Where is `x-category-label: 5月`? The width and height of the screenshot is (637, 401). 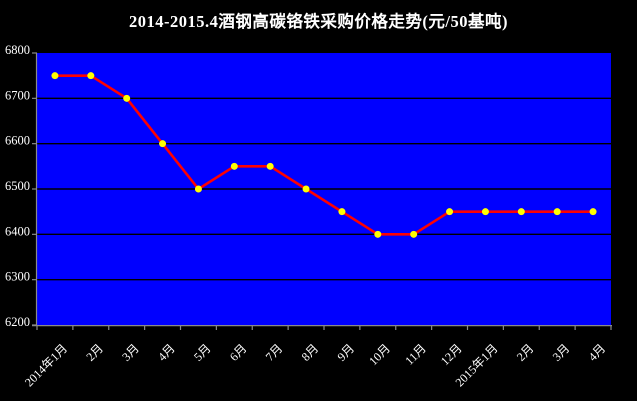 x-category-label: 5月 is located at coordinates (202, 352).